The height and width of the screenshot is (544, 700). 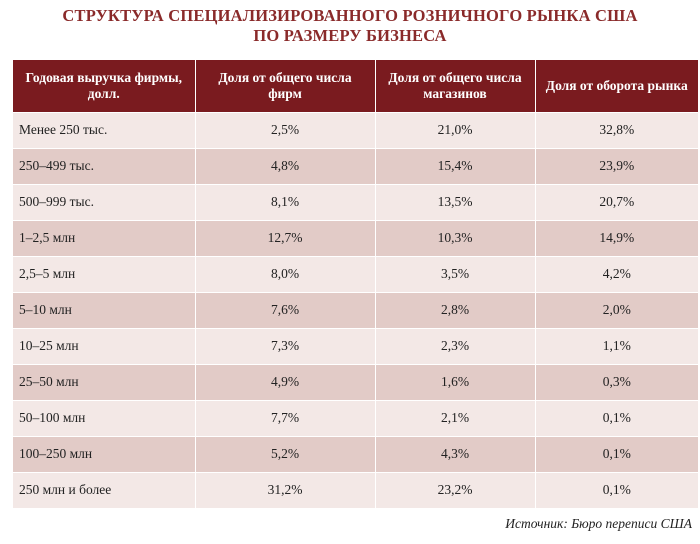 What do you see at coordinates (455, 165) in the screenshot?
I see `stores-share-cell: 15,4%` at bounding box center [455, 165].